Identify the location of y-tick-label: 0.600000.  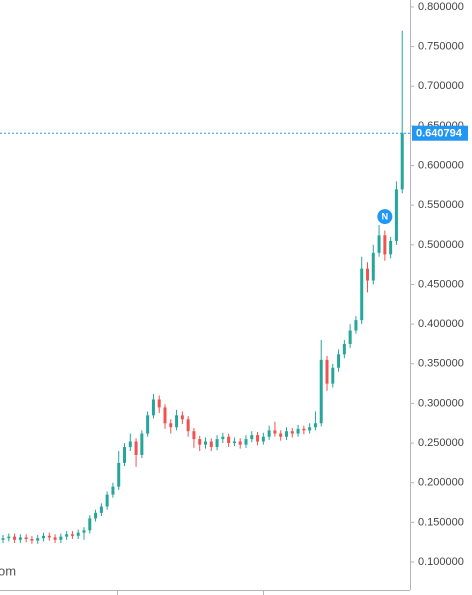
(441, 165).